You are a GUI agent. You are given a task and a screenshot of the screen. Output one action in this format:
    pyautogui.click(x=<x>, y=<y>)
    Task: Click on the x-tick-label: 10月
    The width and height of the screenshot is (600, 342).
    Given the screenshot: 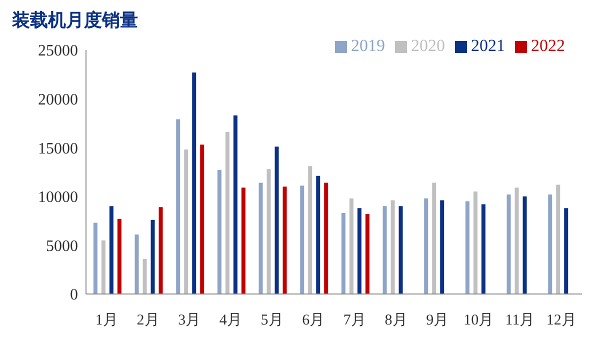 What is the action you would take?
    pyautogui.click(x=479, y=320)
    